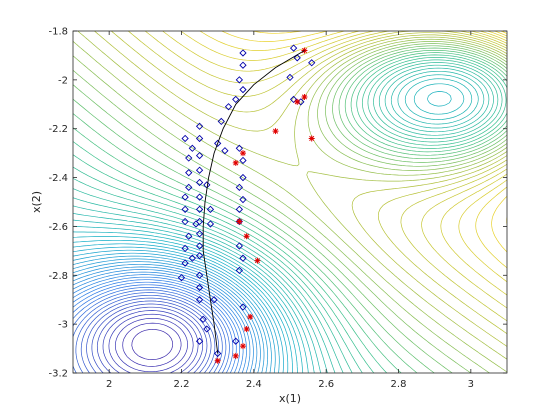  I want to click on y-tick-label: -2.2, so click(58, 129).